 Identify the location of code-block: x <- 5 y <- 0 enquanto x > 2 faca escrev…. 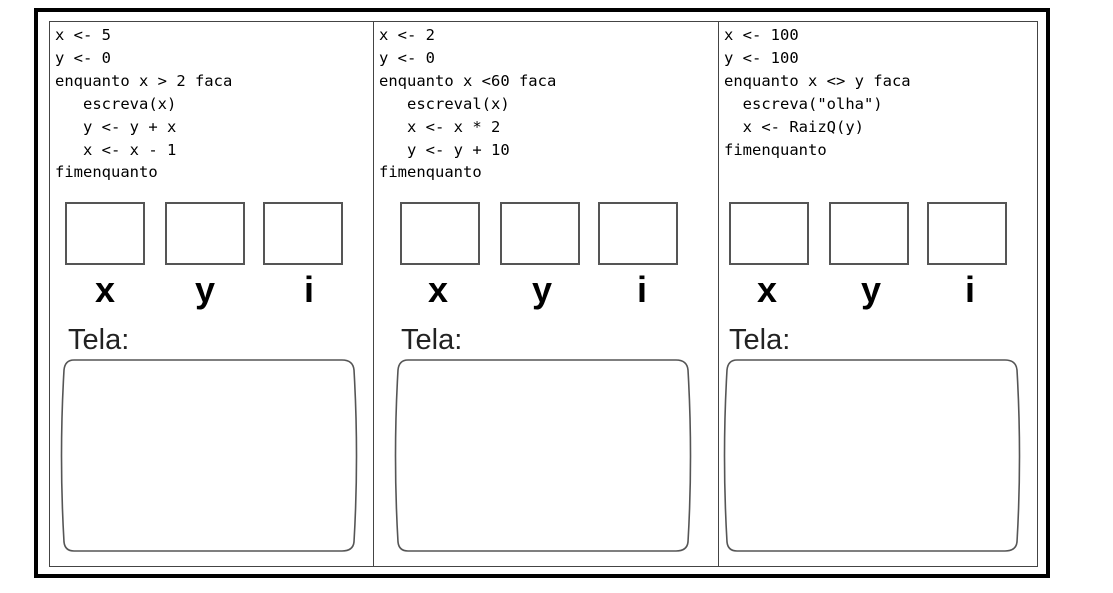
(143, 104).